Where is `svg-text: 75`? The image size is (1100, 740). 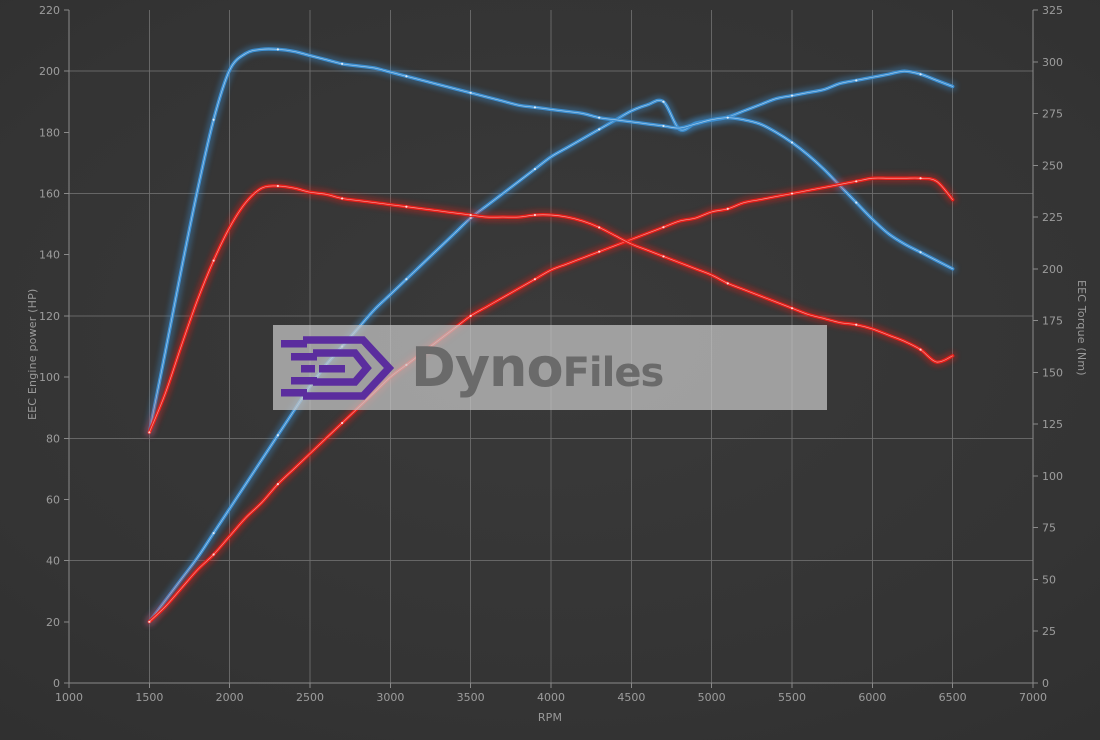 svg-text: 75 is located at coordinates (1049, 528).